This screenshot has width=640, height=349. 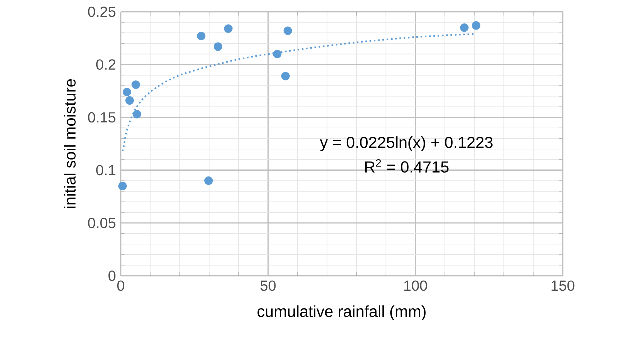 I want to click on y-tick-label: 0.1, so click(x=106, y=170).